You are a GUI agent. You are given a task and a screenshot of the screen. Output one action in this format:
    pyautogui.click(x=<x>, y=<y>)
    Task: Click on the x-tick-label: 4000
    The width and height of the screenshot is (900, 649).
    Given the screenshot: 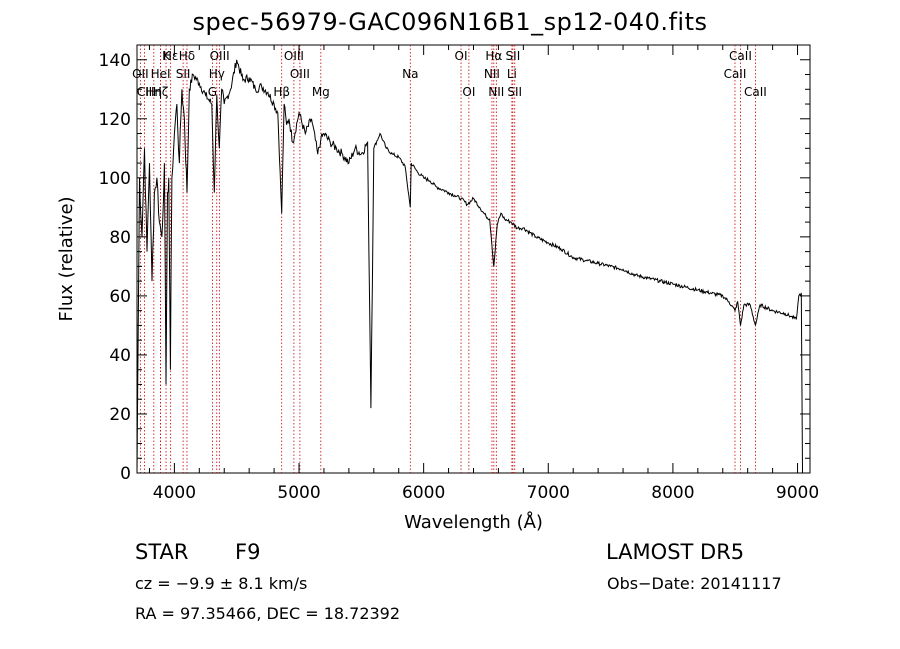 What is the action you would take?
    pyautogui.click(x=174, y=493)
    